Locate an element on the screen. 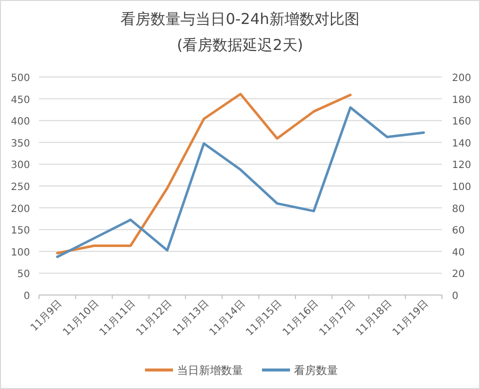 The width and height of the screenshot is (480, 389). y2-tick-label: 140 is located at coordinates (462, 144).